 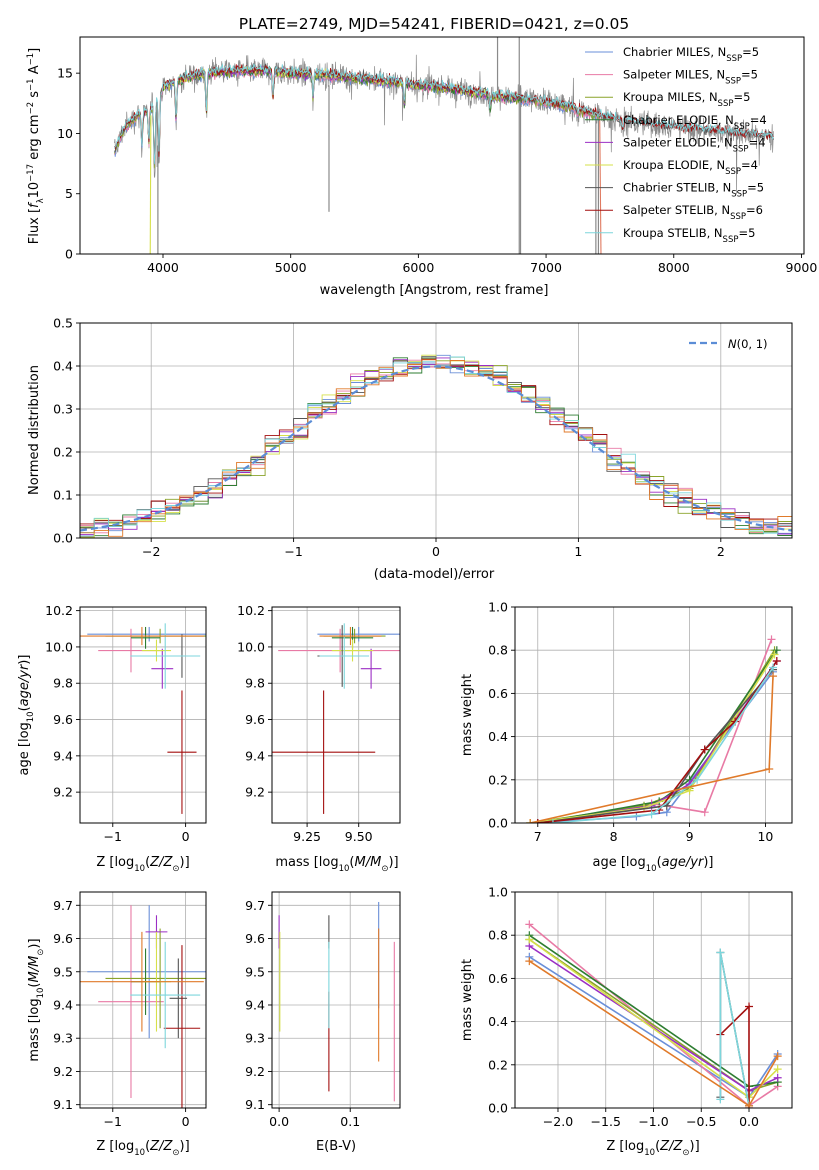 I want to click on legend-label: Chabrier MILES, NSSP=5, so click(x=691, y=54).